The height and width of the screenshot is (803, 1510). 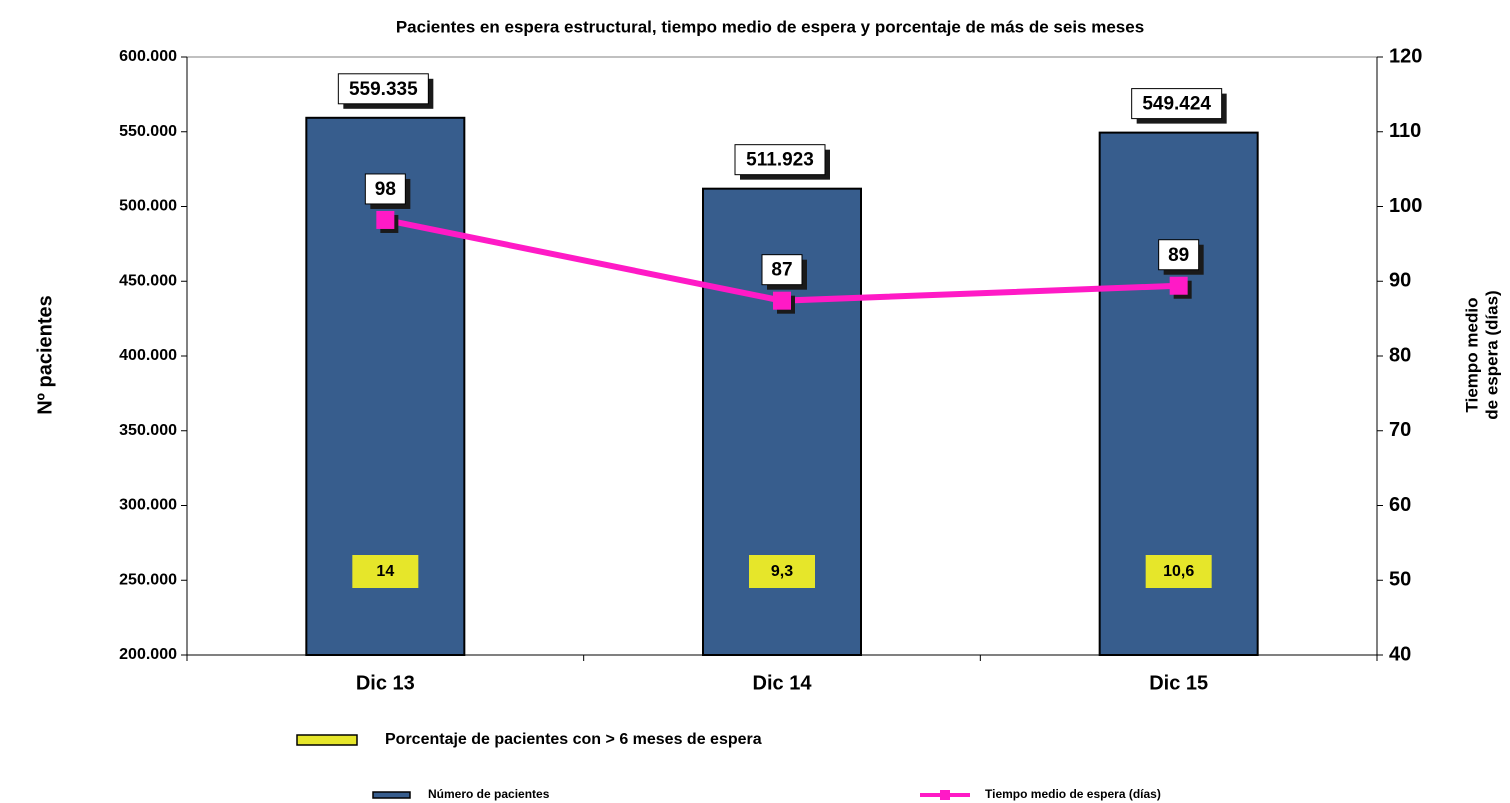 What do you see at coordinates (1400, 281) in the screenshot?
I see `y2-tick-label: 90` at bounding box center [1400, 281].